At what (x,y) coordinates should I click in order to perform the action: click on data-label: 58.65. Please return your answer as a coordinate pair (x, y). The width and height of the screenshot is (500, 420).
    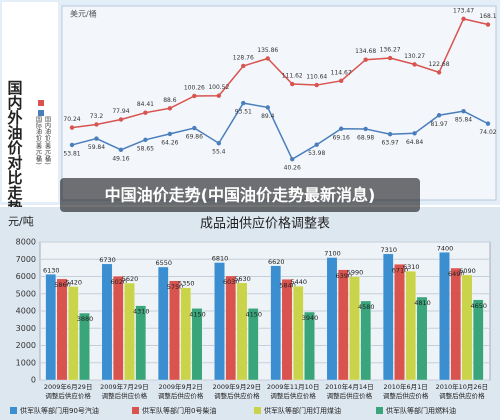
    Looking at the image, I should click on (145, 148).